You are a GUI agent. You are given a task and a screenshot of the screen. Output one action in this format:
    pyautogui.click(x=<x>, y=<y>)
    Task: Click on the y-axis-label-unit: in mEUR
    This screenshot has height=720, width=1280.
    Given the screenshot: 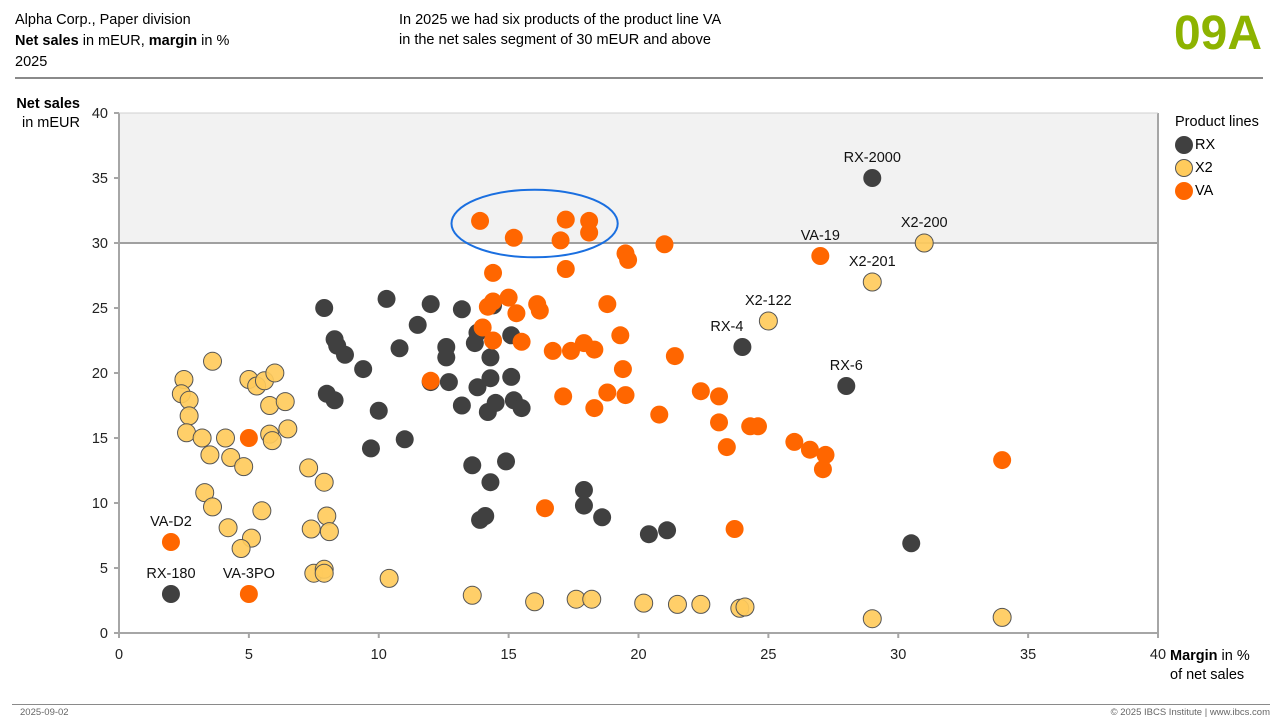 What is the action you would take?
    pyautogui.click(x=50, y=123)
    